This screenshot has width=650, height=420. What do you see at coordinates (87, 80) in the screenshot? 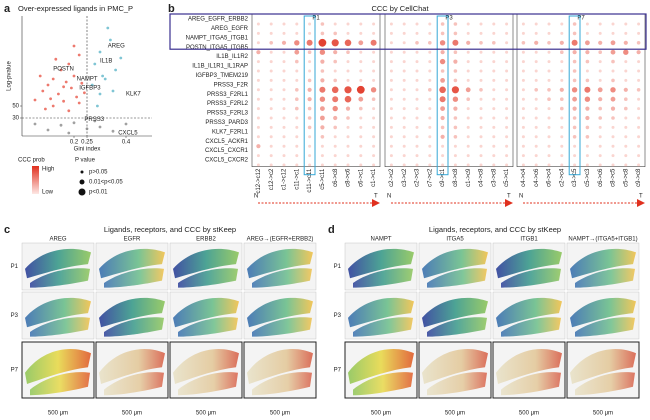
I see `annotation: NAMPT` at bounding box center [87, 80].